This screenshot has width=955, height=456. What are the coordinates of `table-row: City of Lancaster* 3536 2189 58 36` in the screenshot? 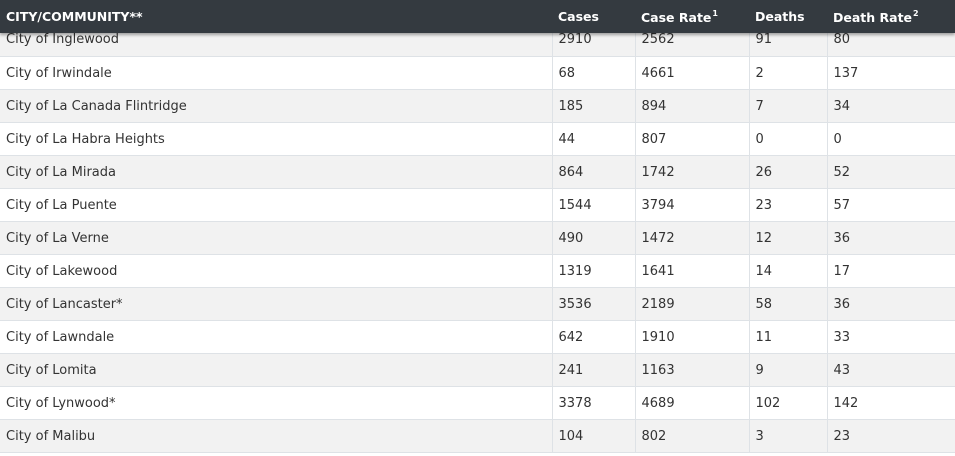 It's located at (477, 304).